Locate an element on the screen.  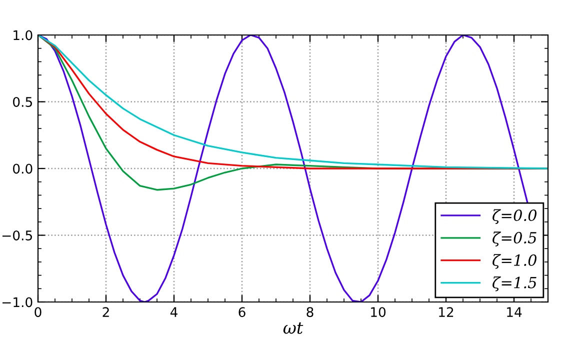
legend-label: ζ=0.0 is located at coordinates (514, 216).